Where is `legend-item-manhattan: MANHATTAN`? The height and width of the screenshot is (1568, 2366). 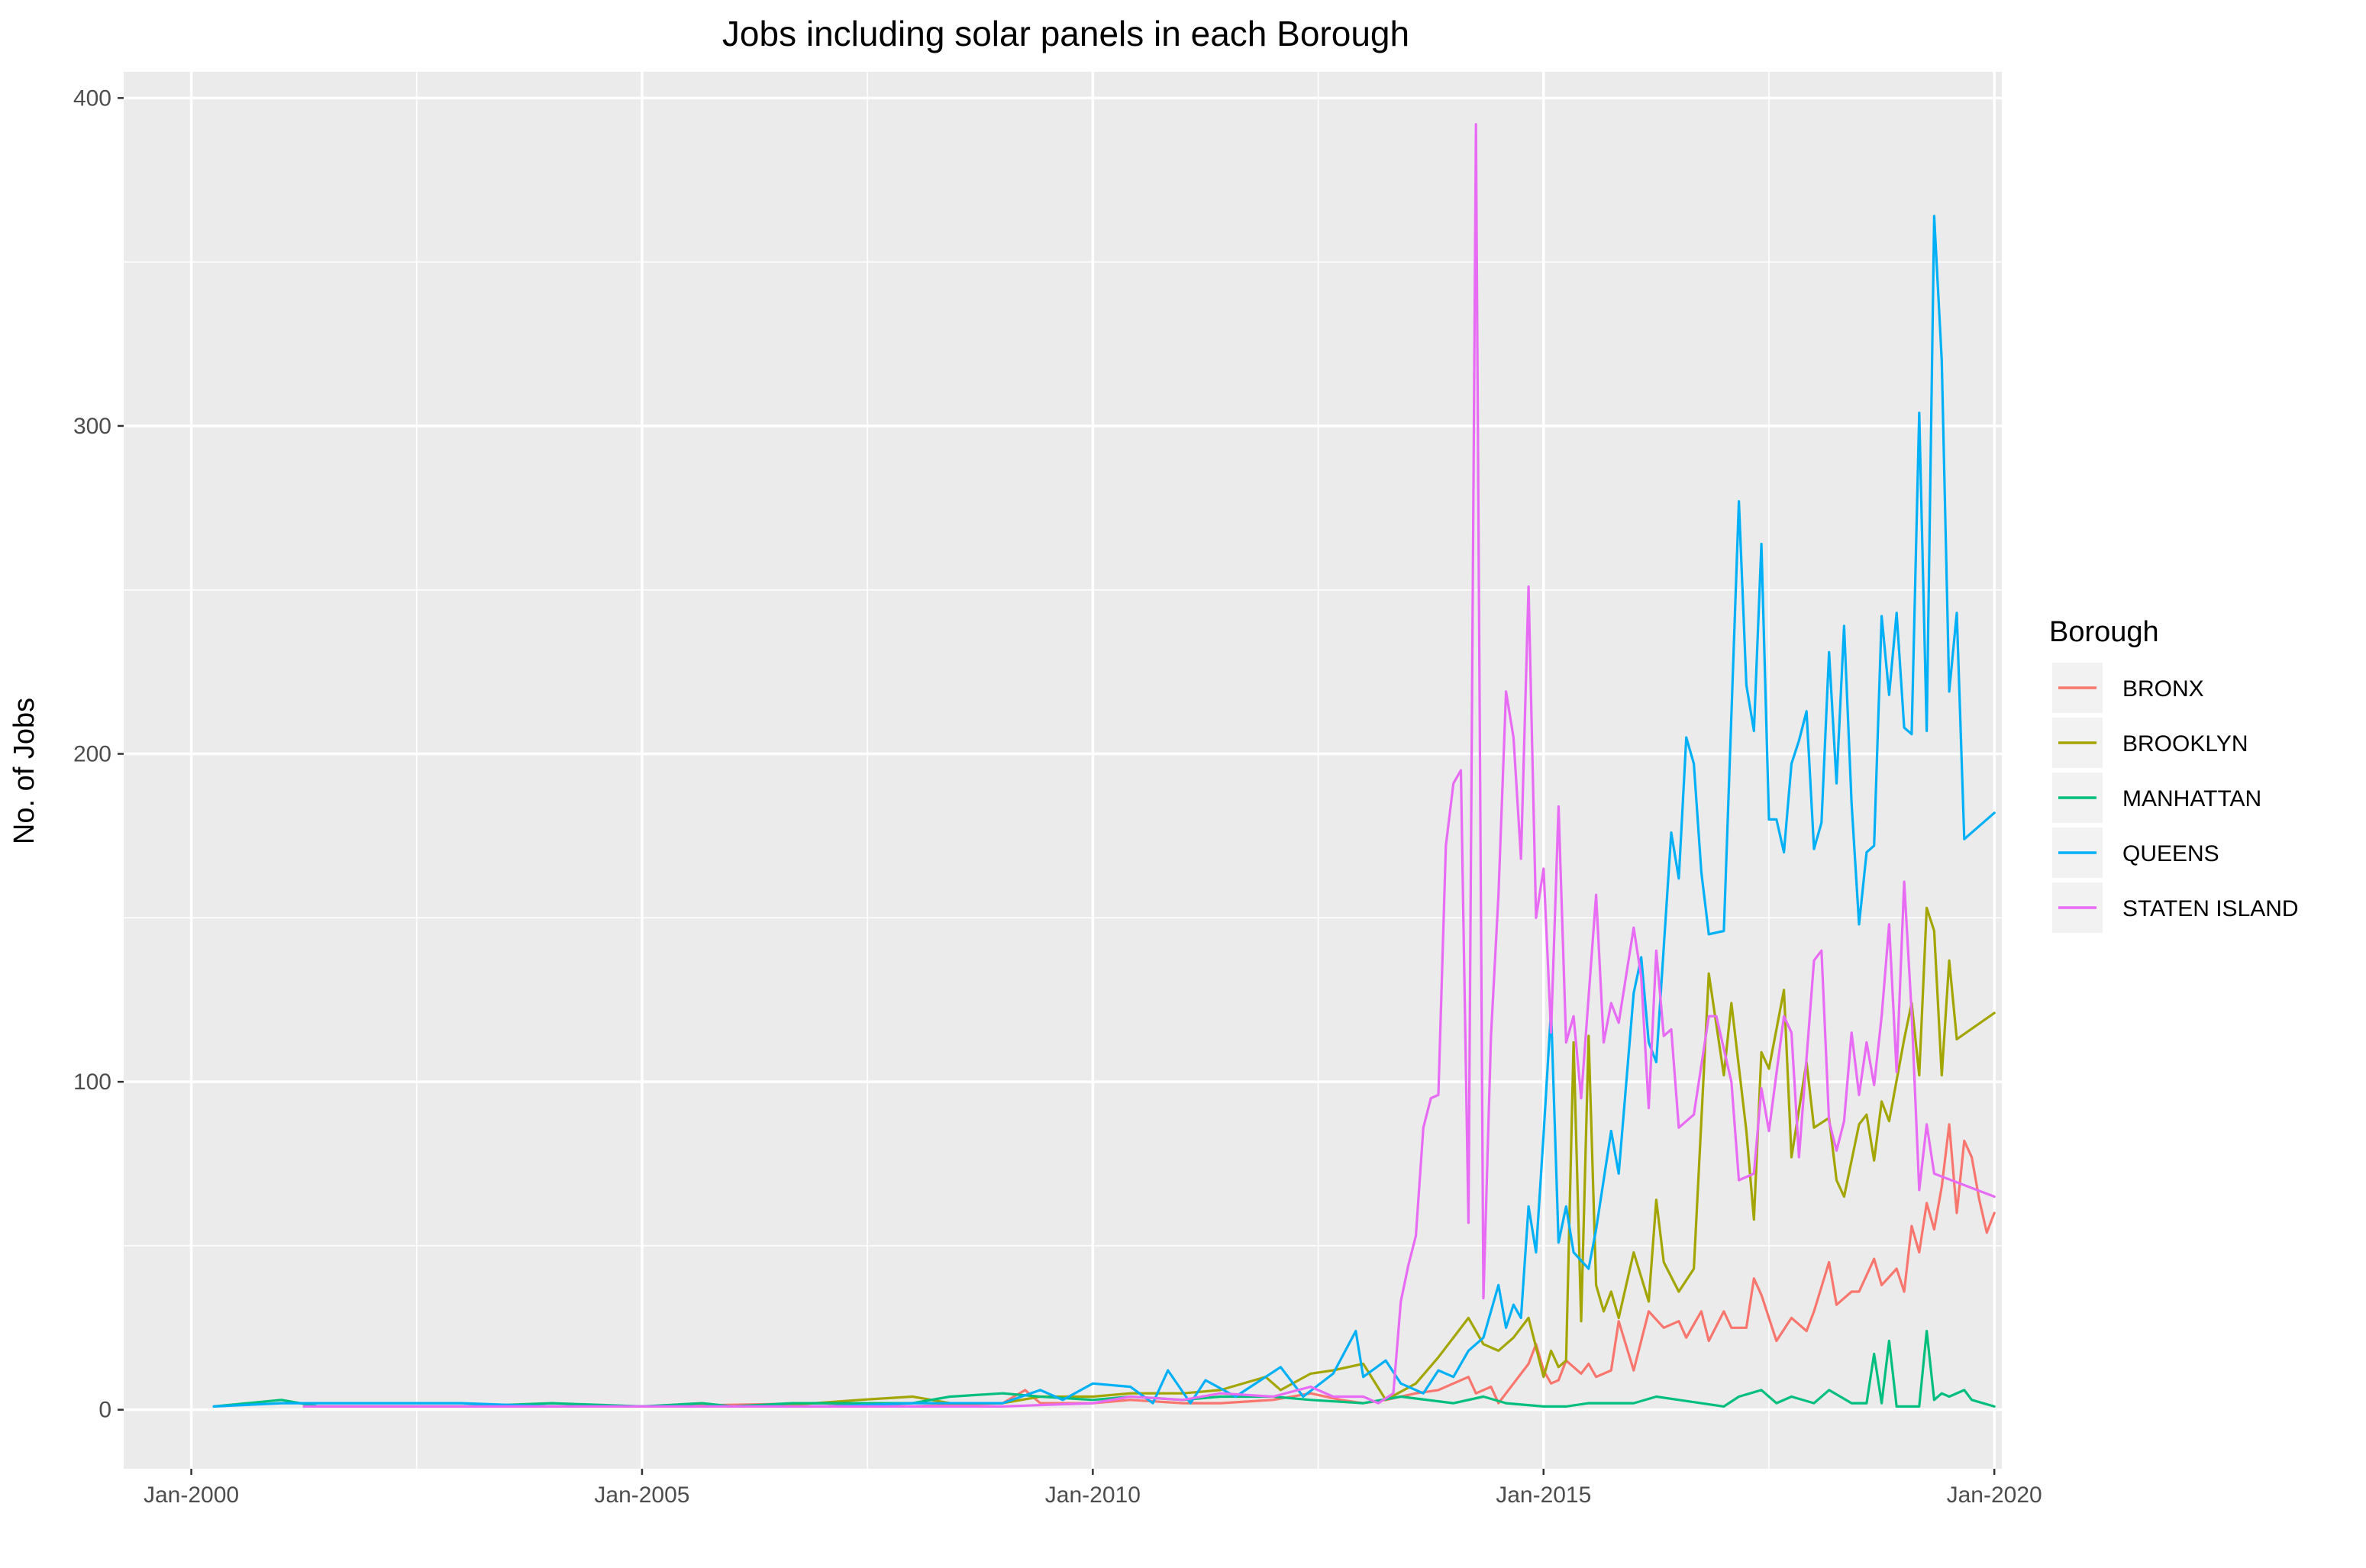 legend-item-manhattan: MANHATTAN is located at coordinates (2156, 798).